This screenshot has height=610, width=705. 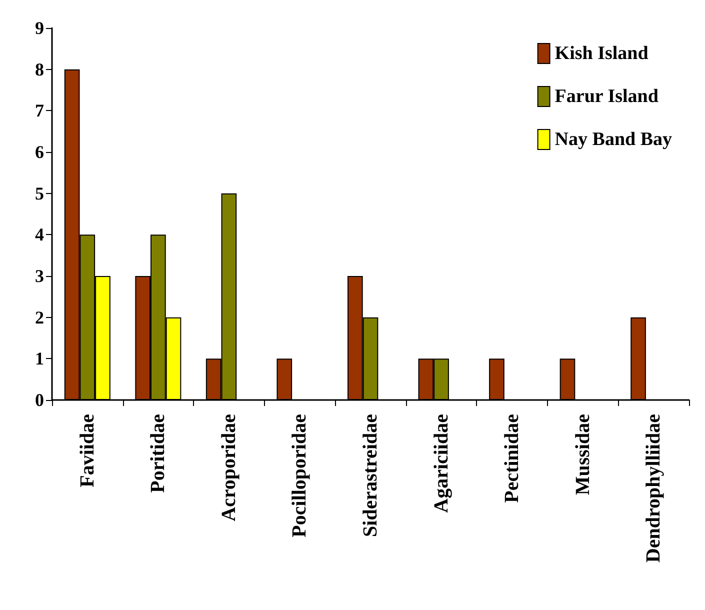 I want to click on y-tick-label: 9, so click(x=39, y=28).